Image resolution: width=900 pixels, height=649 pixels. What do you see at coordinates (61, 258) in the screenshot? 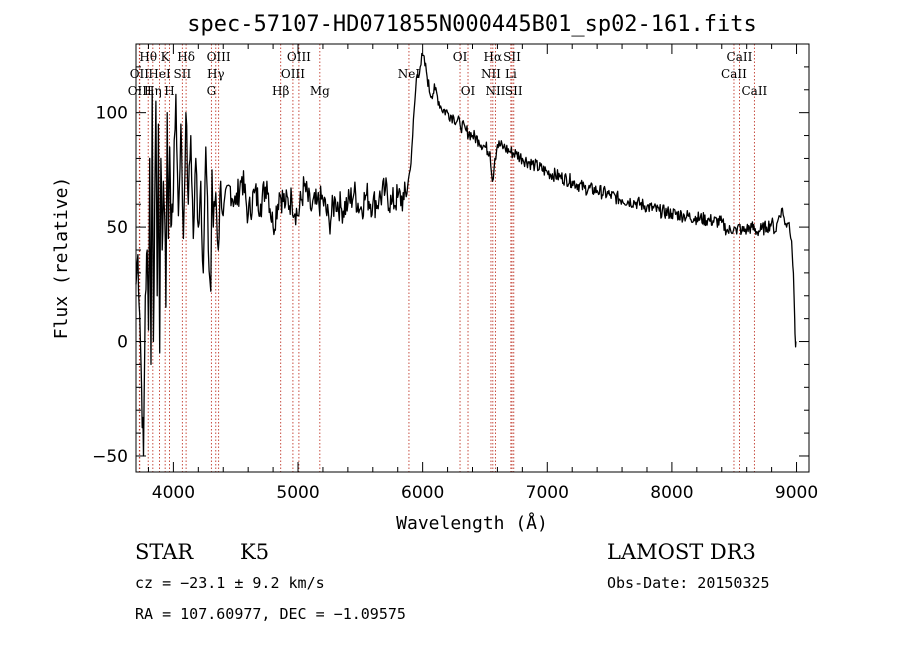
I see `y-axis-title: Flux (relative)` at bounding box center [61, 258].